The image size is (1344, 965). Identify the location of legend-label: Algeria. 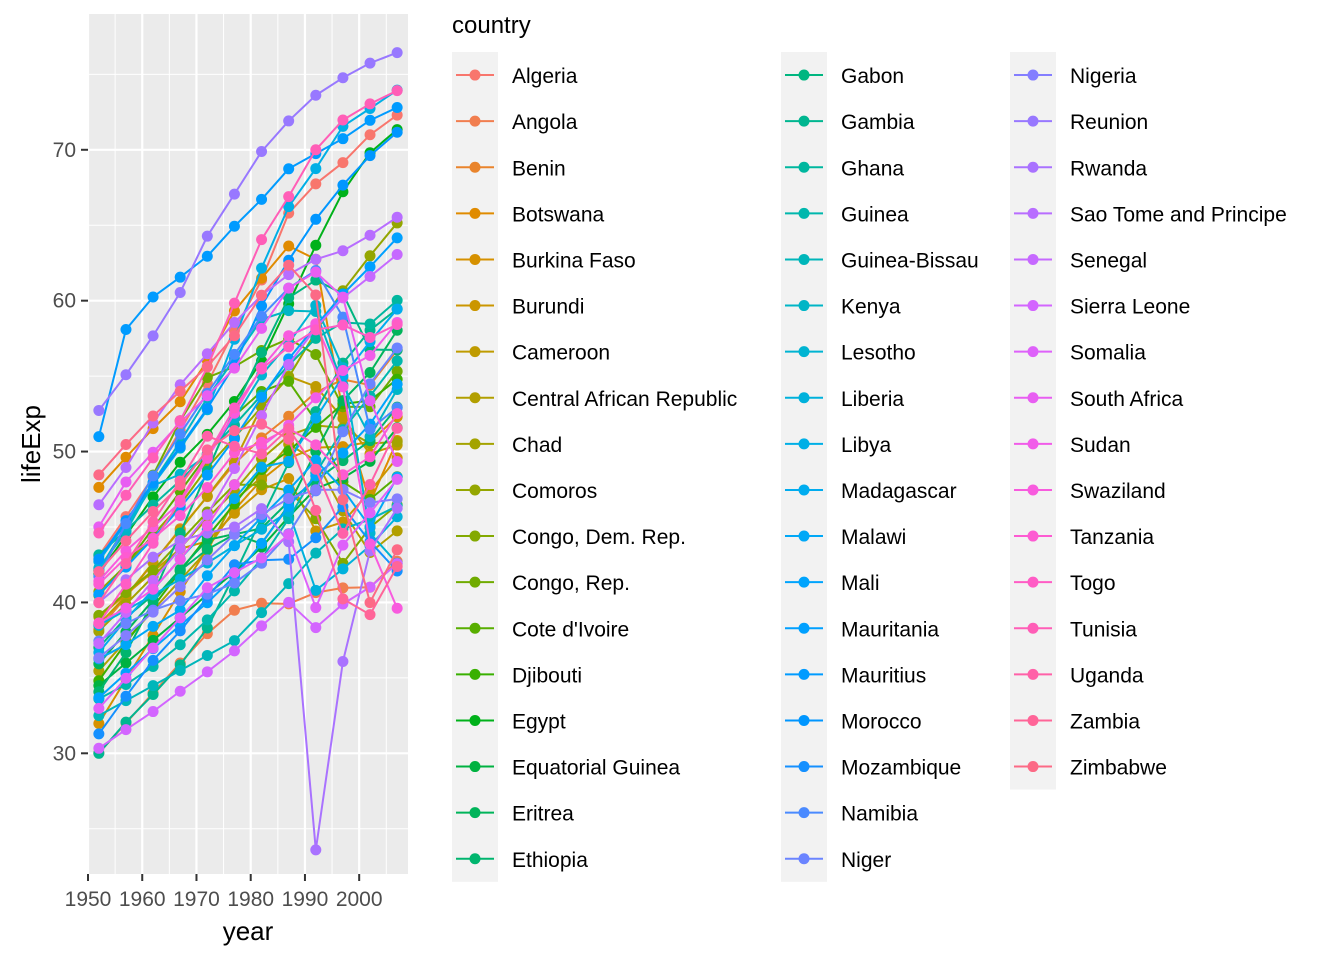
(545, 76).